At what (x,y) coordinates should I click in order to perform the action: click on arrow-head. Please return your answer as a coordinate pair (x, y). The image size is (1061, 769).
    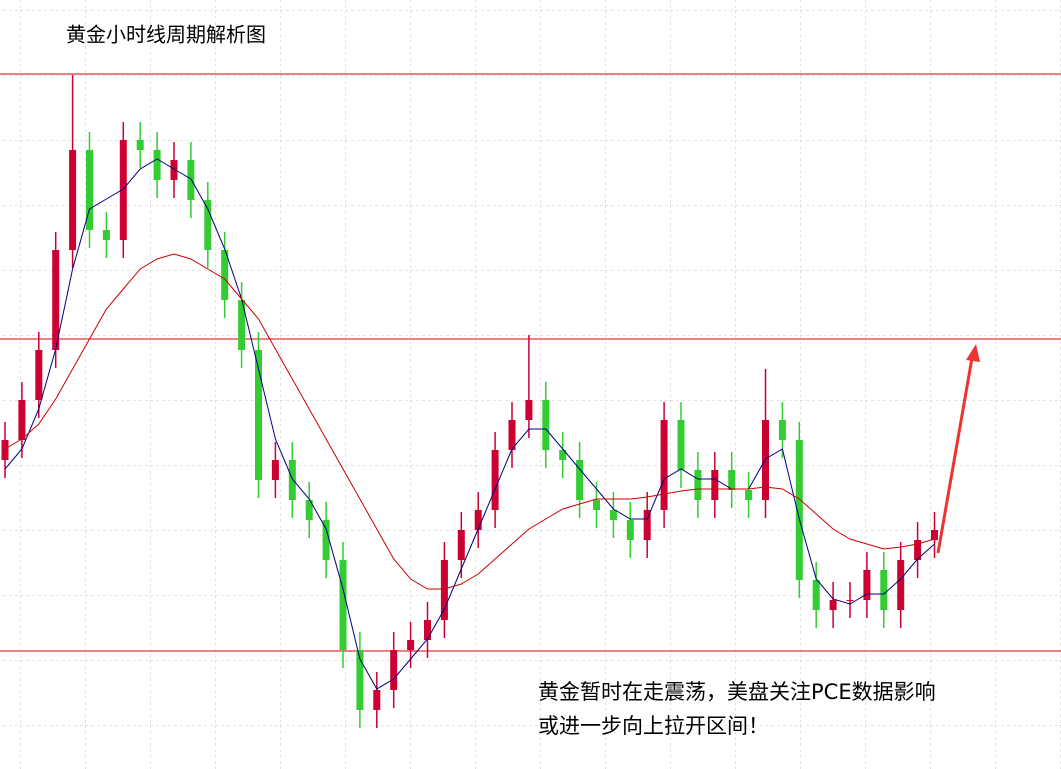
    Looking at the image, I should click on (973, 353).